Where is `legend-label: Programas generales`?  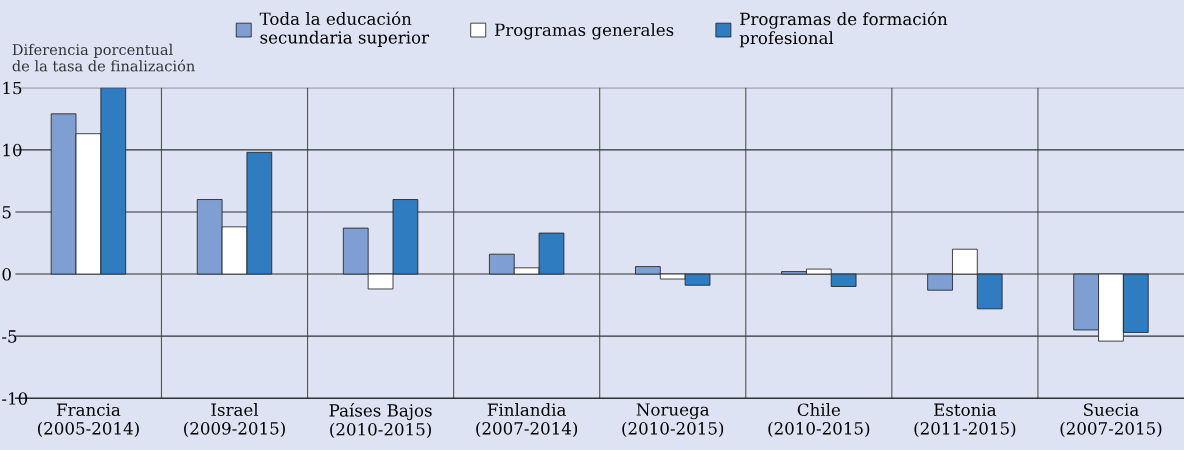 legend-label: Programas generales is located at coordinates (584, 31).